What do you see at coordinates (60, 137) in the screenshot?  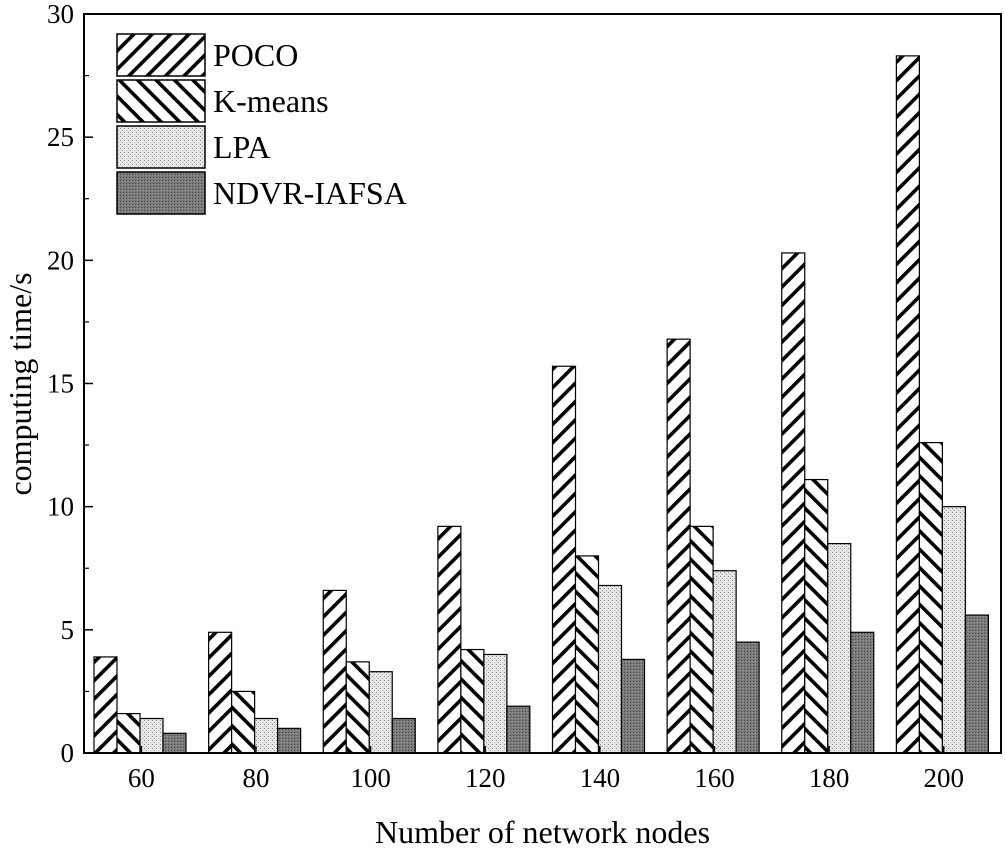 I see `y-tick-label-25: 25` at bounding box center [60, 137].